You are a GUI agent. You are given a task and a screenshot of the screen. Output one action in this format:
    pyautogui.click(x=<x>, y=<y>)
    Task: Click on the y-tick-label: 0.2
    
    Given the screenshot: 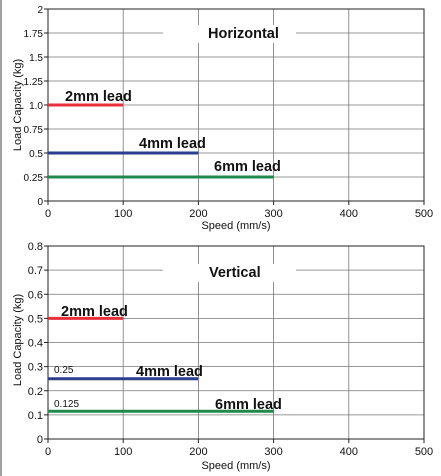 What is the action you would take?
    pyautogui.click(x=35, y=392)
    